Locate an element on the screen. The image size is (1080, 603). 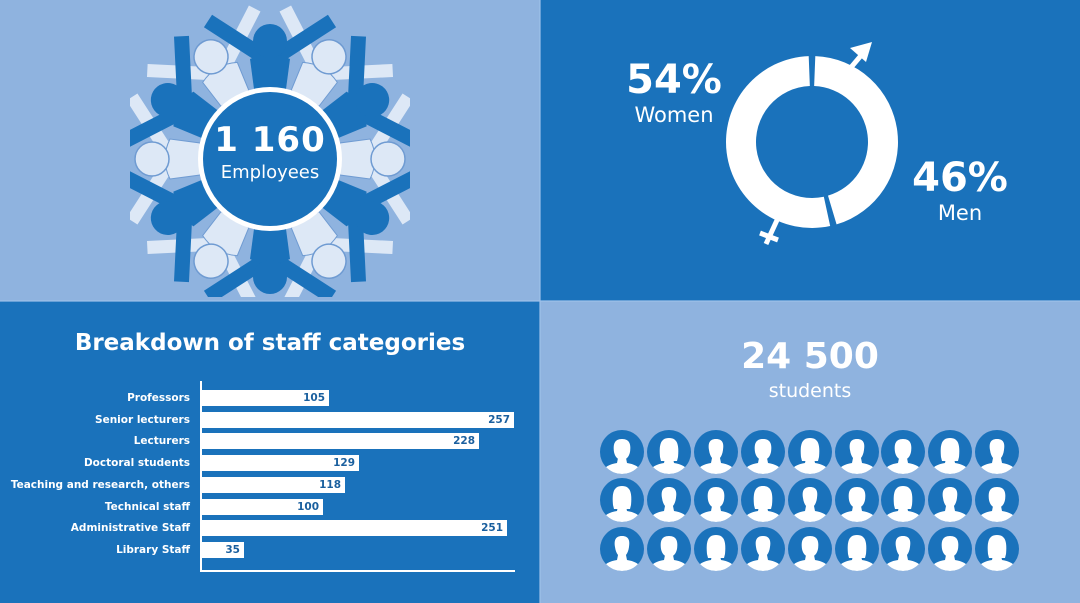
bar-category-label: Professors is located at coordinates (158, 398).